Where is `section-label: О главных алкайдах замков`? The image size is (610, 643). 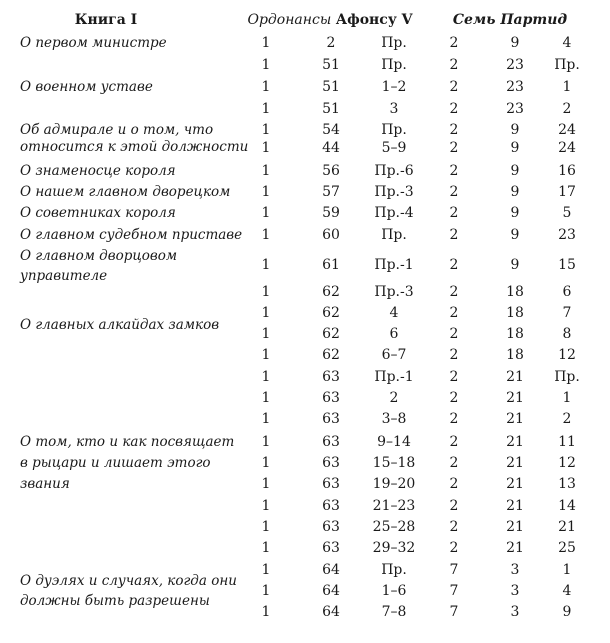
section-label: О главных алкайдах замков is located at coordinates (120, 325).